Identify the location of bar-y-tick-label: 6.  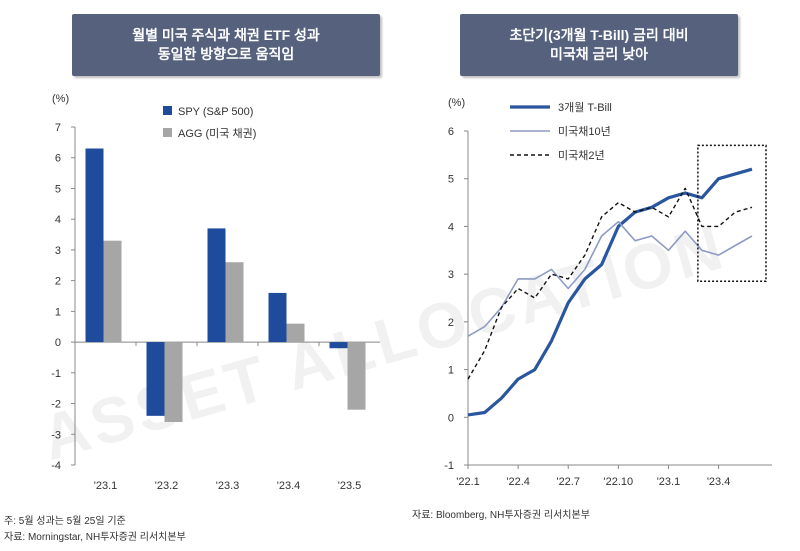
(58, 159).